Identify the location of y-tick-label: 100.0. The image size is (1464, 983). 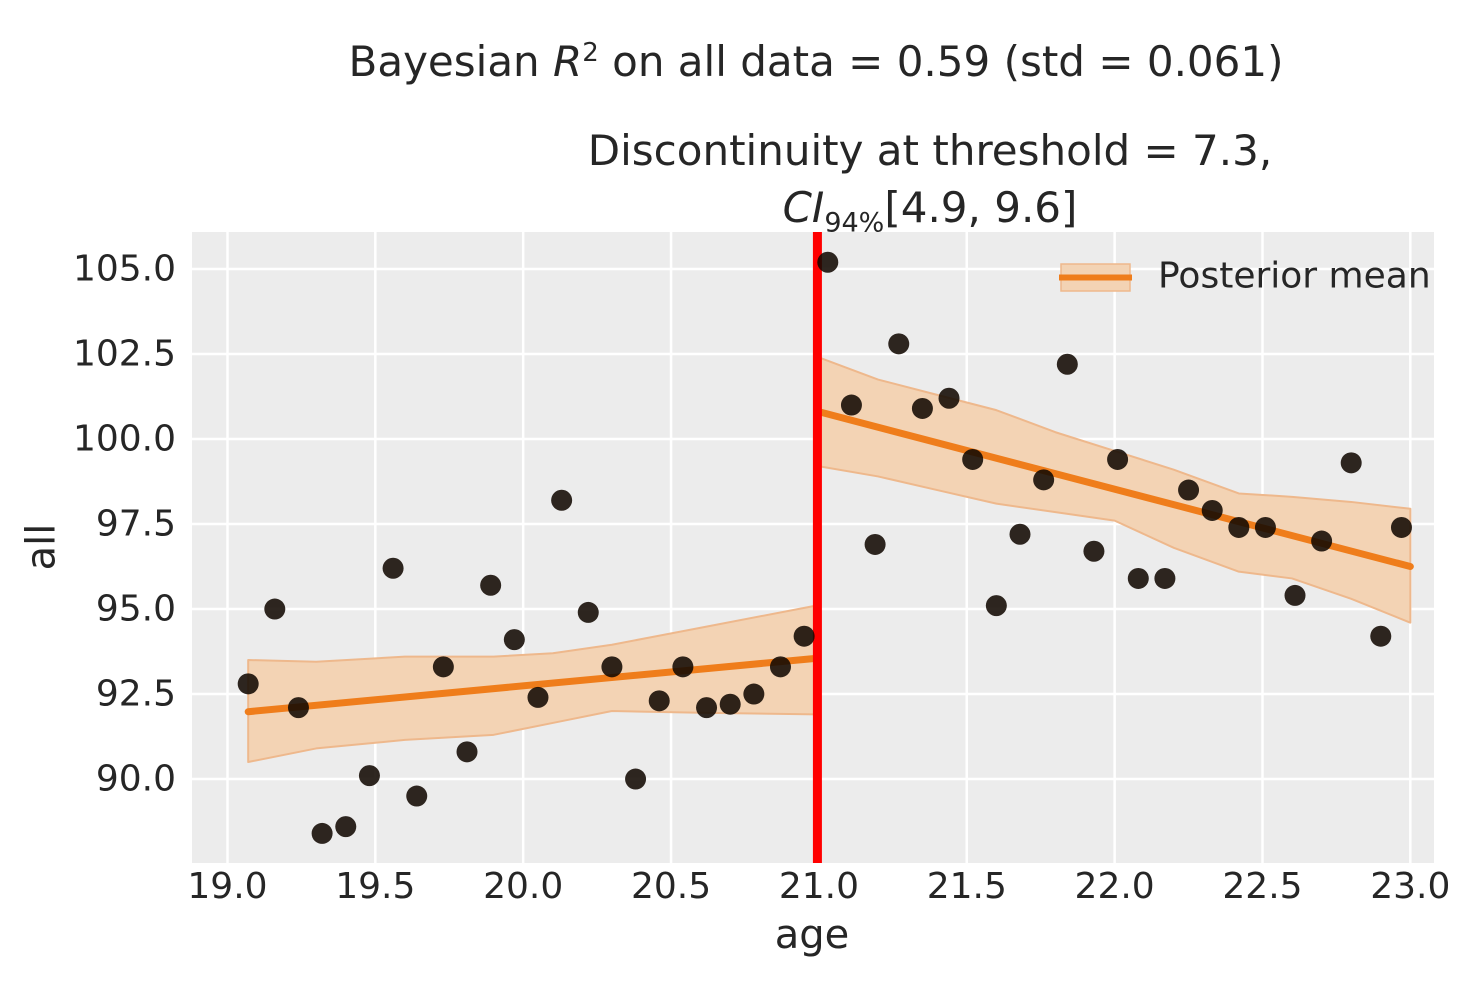
(124, 439).